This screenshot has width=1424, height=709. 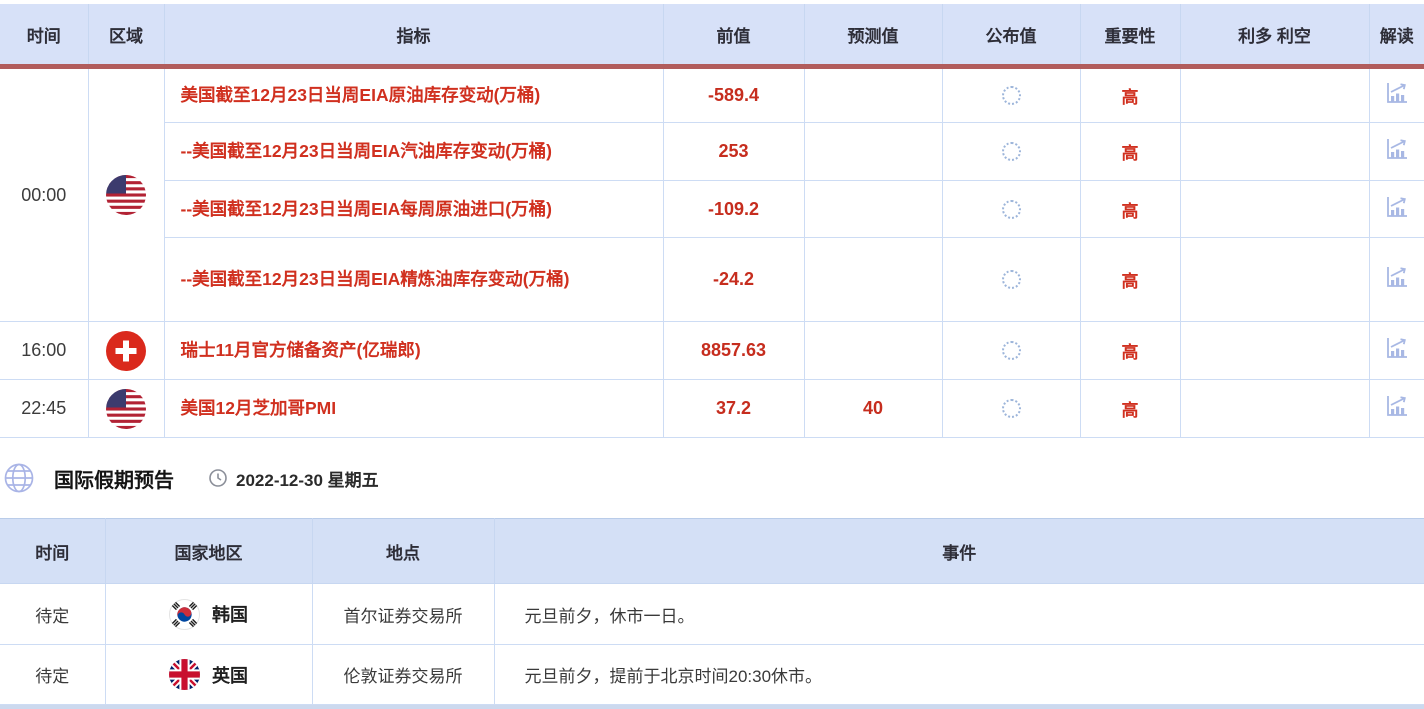 What do you see at coordinates (230, 615) in the screenshot?
I see `country-name: 韩国` at bounding box center [230, 615].